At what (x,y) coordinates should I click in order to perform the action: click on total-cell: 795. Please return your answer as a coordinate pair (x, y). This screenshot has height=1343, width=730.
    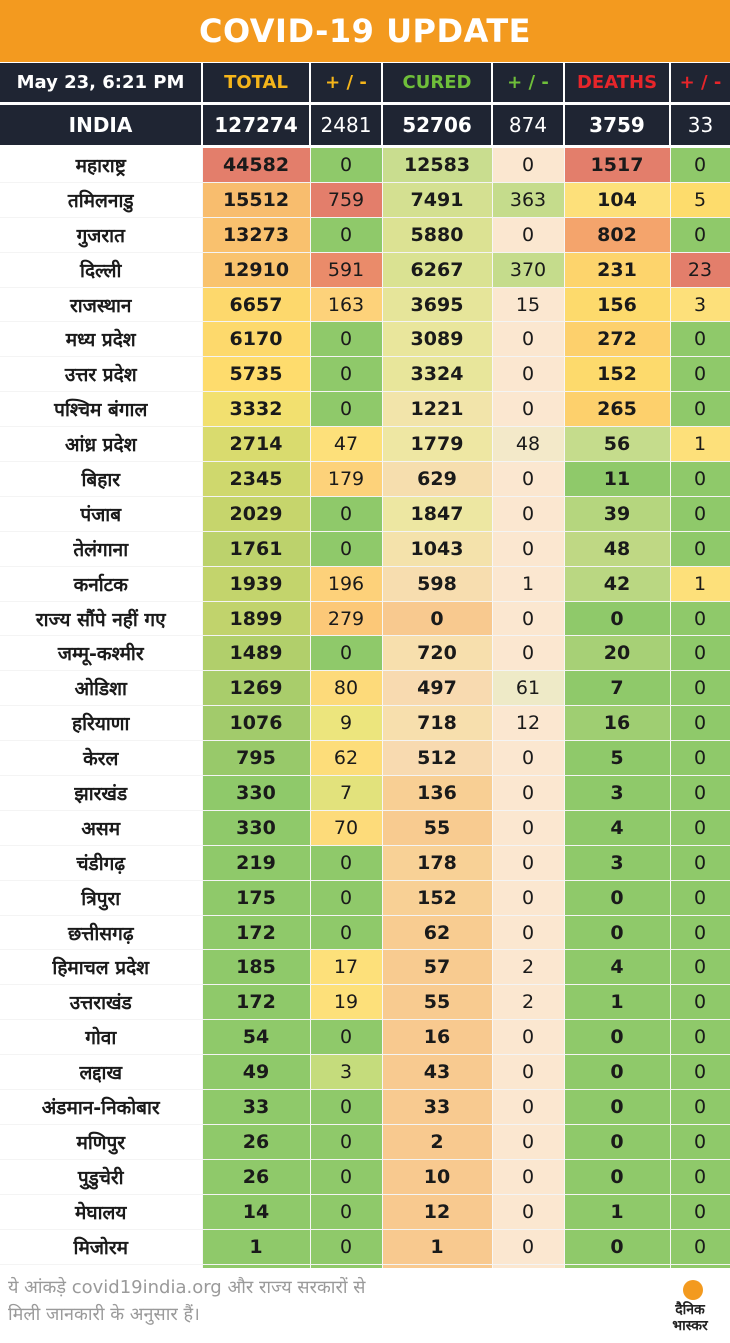
    Looking at the image, I should click on (256, 758).